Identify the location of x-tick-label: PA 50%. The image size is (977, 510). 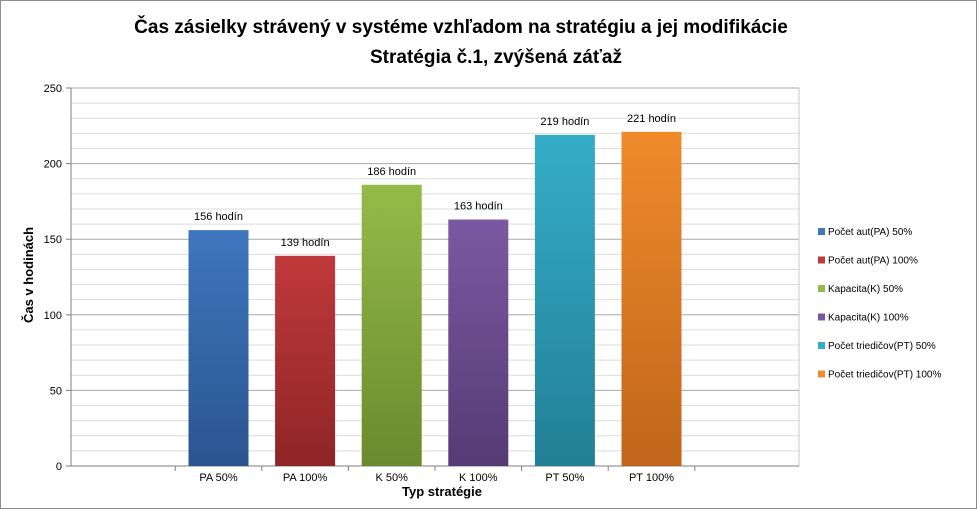
(218, 478).